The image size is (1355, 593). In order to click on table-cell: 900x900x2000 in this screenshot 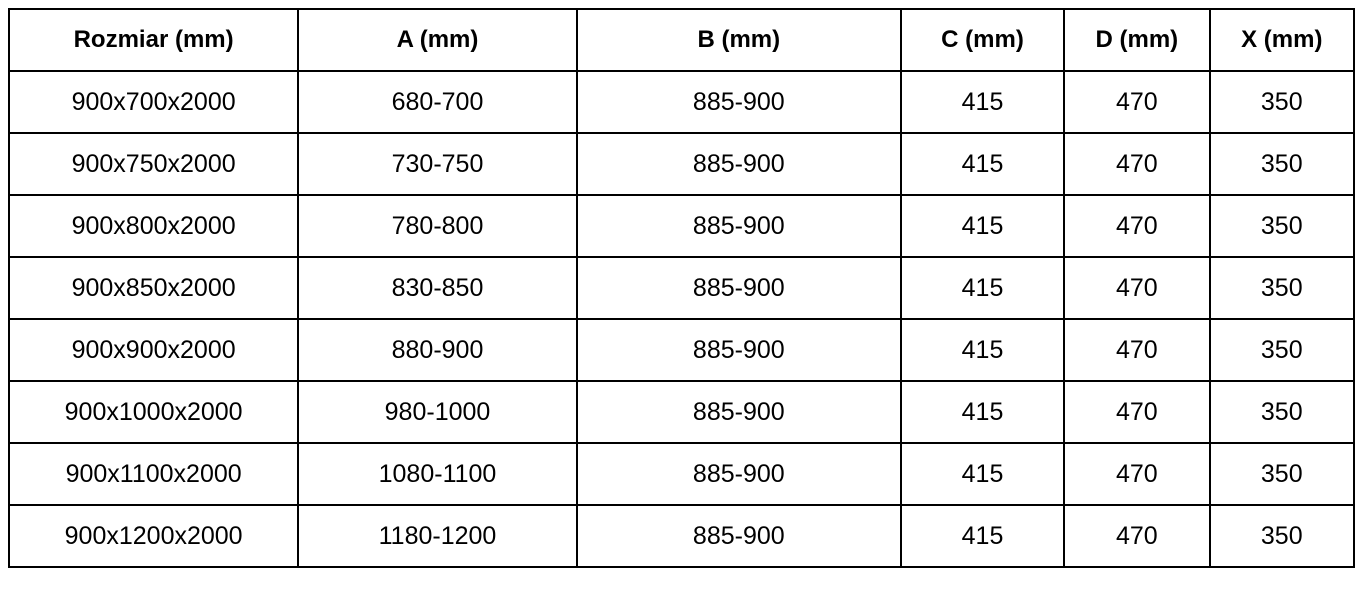, I will do `click(153, 350)`.